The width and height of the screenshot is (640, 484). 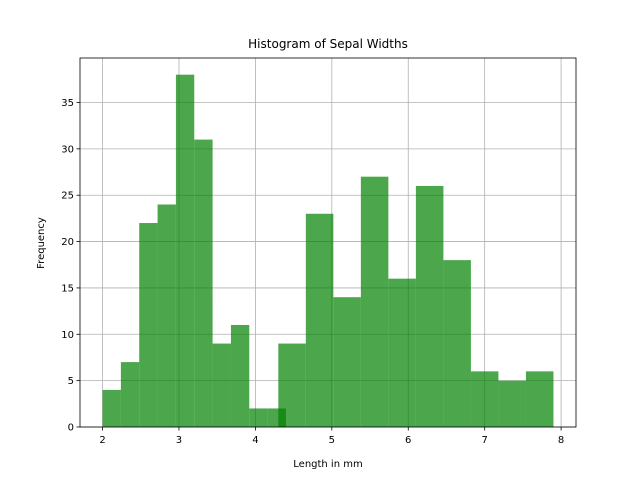 I want to click on x-tick-label: 8, so click(x=561, y=440).